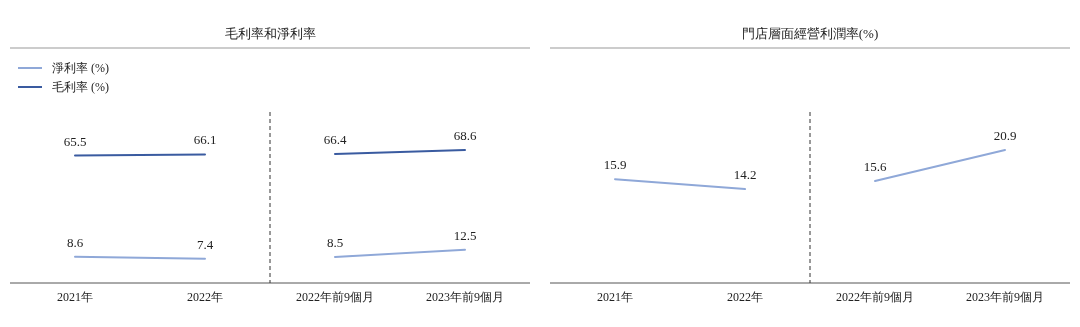  Describe the element at coordinates (75, 141) in the screenshot. I see `data-label: 65.5` at that location.